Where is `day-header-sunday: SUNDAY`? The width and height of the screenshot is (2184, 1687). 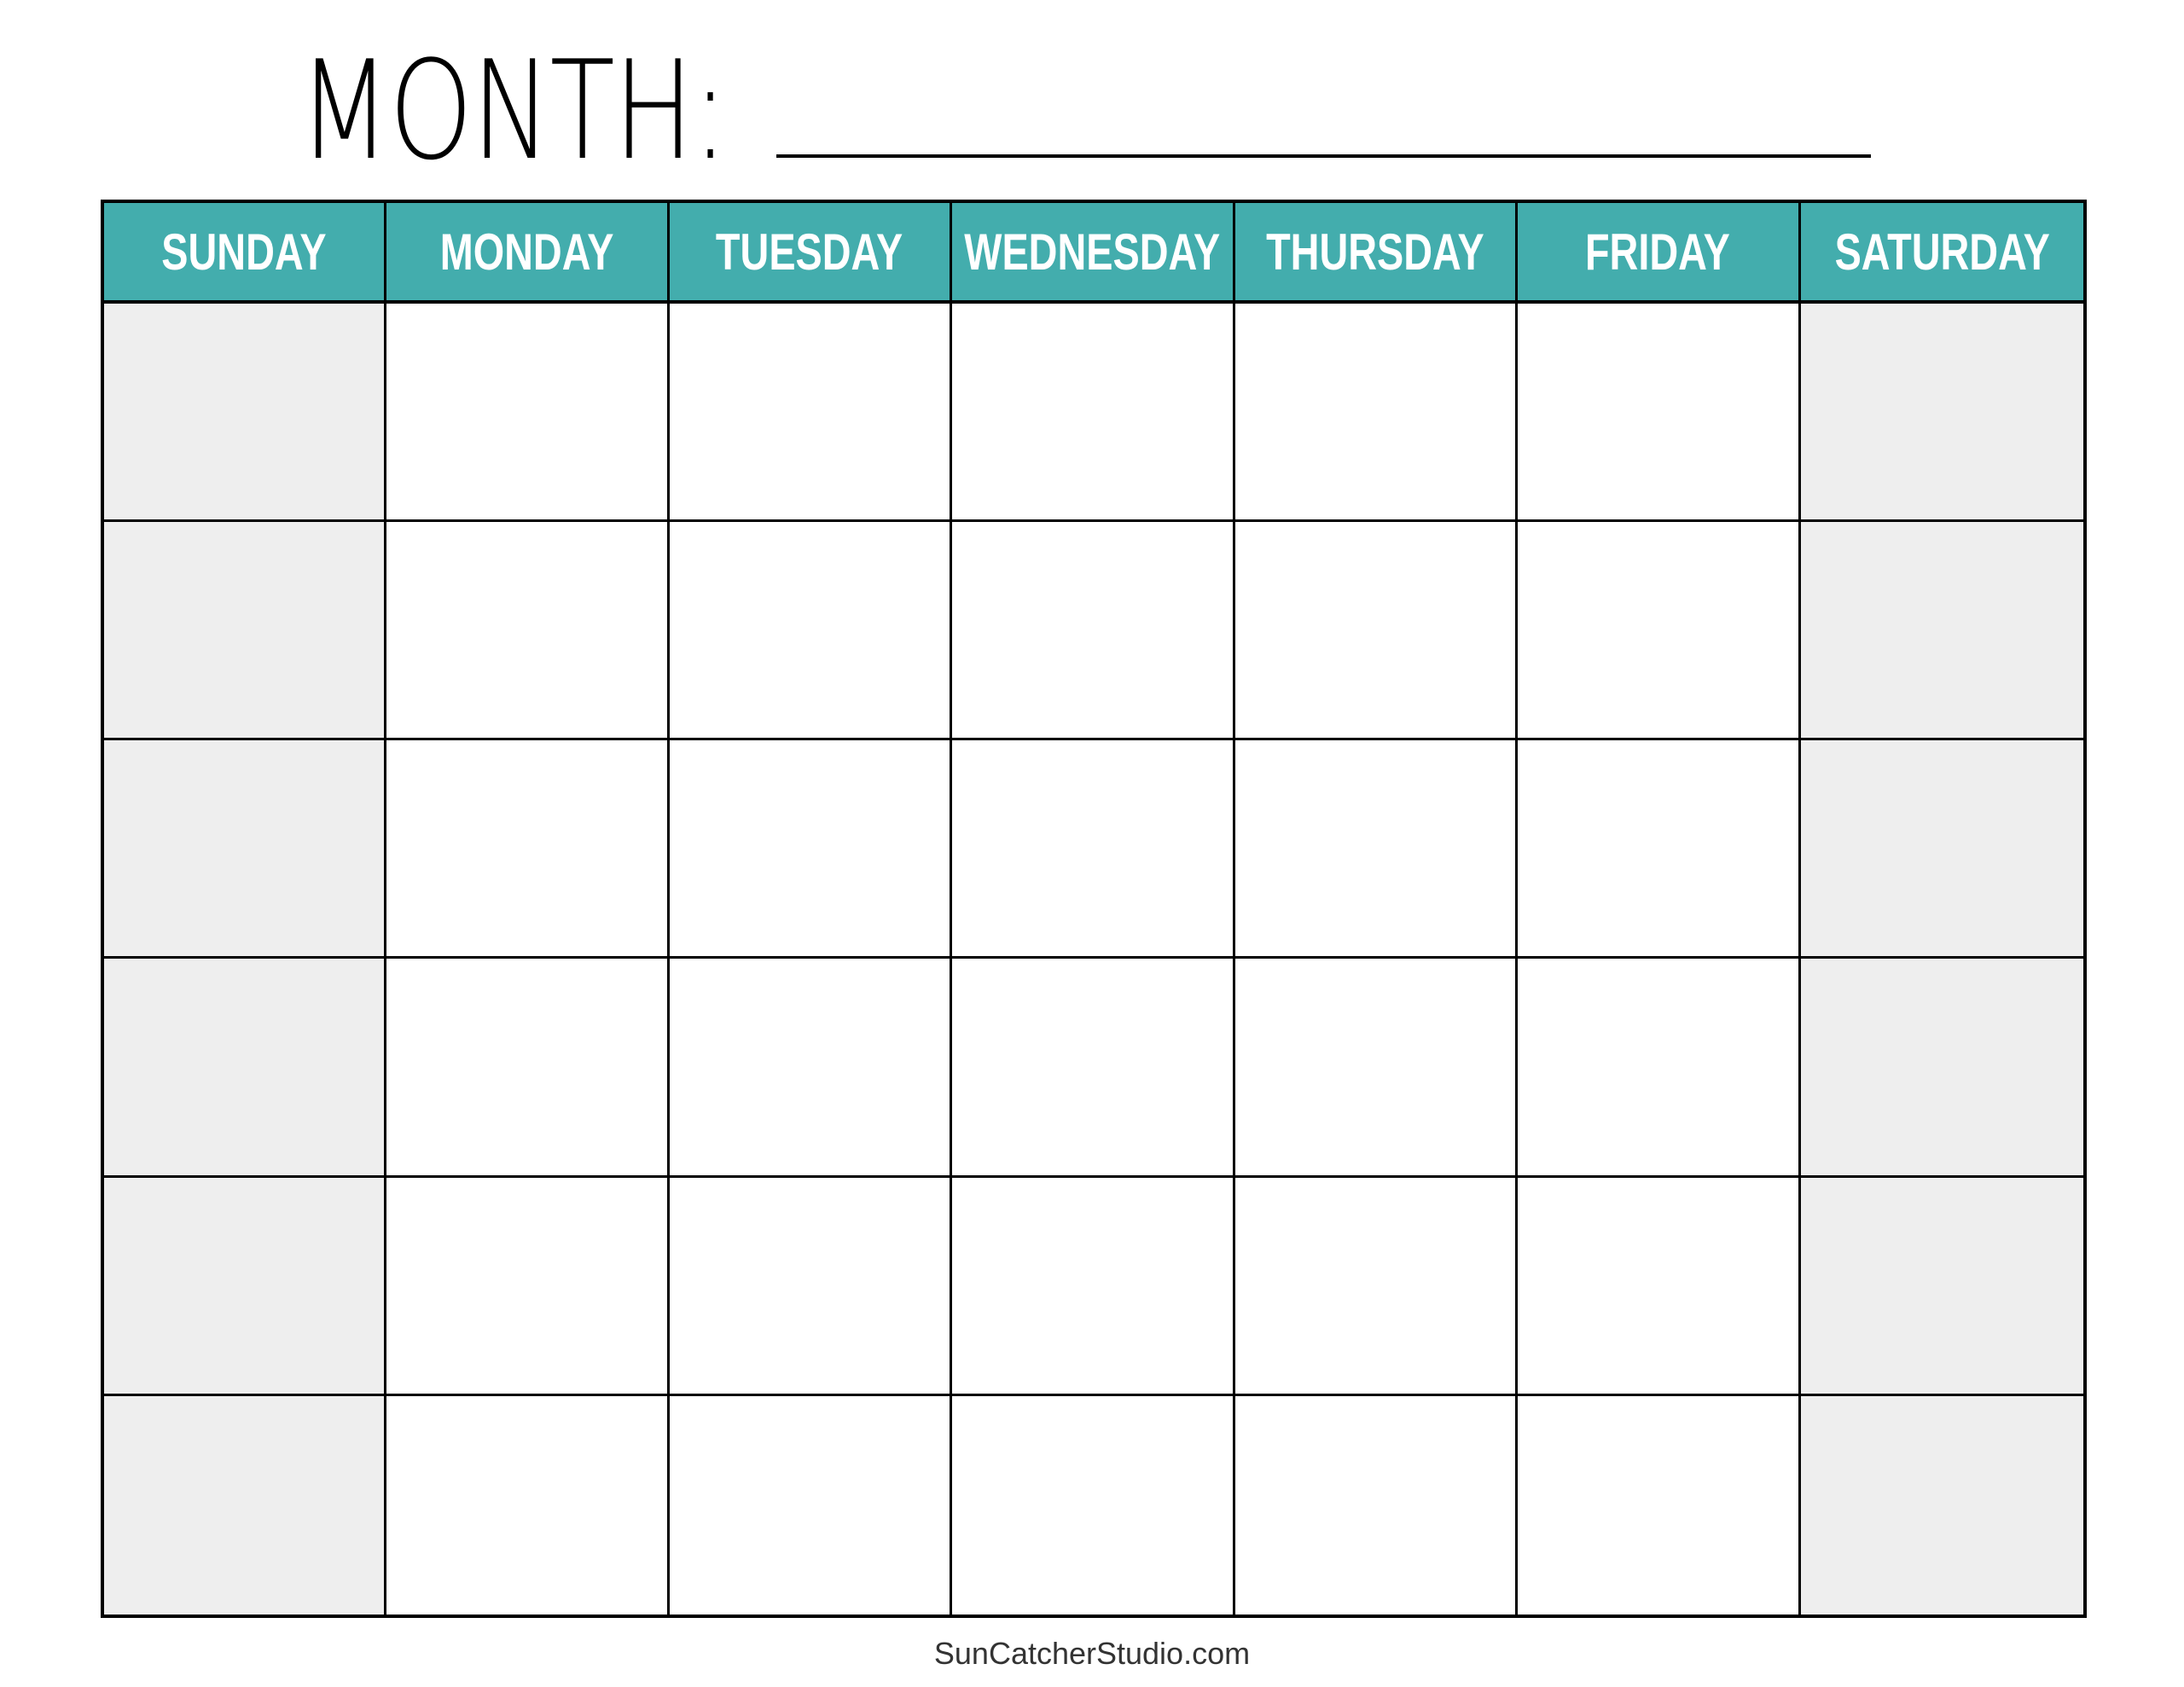
day-header-sunday: SUNDAY is located at coordinates (245, 253).